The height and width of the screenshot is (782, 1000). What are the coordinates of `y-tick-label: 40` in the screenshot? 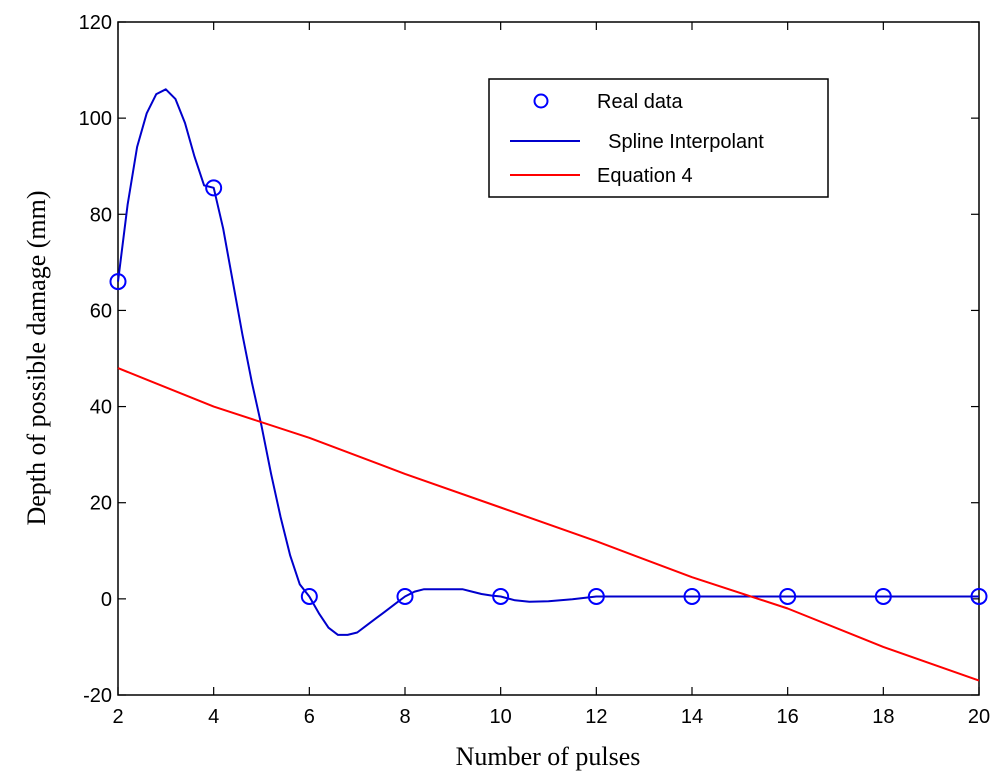 It's located at (101, 408).